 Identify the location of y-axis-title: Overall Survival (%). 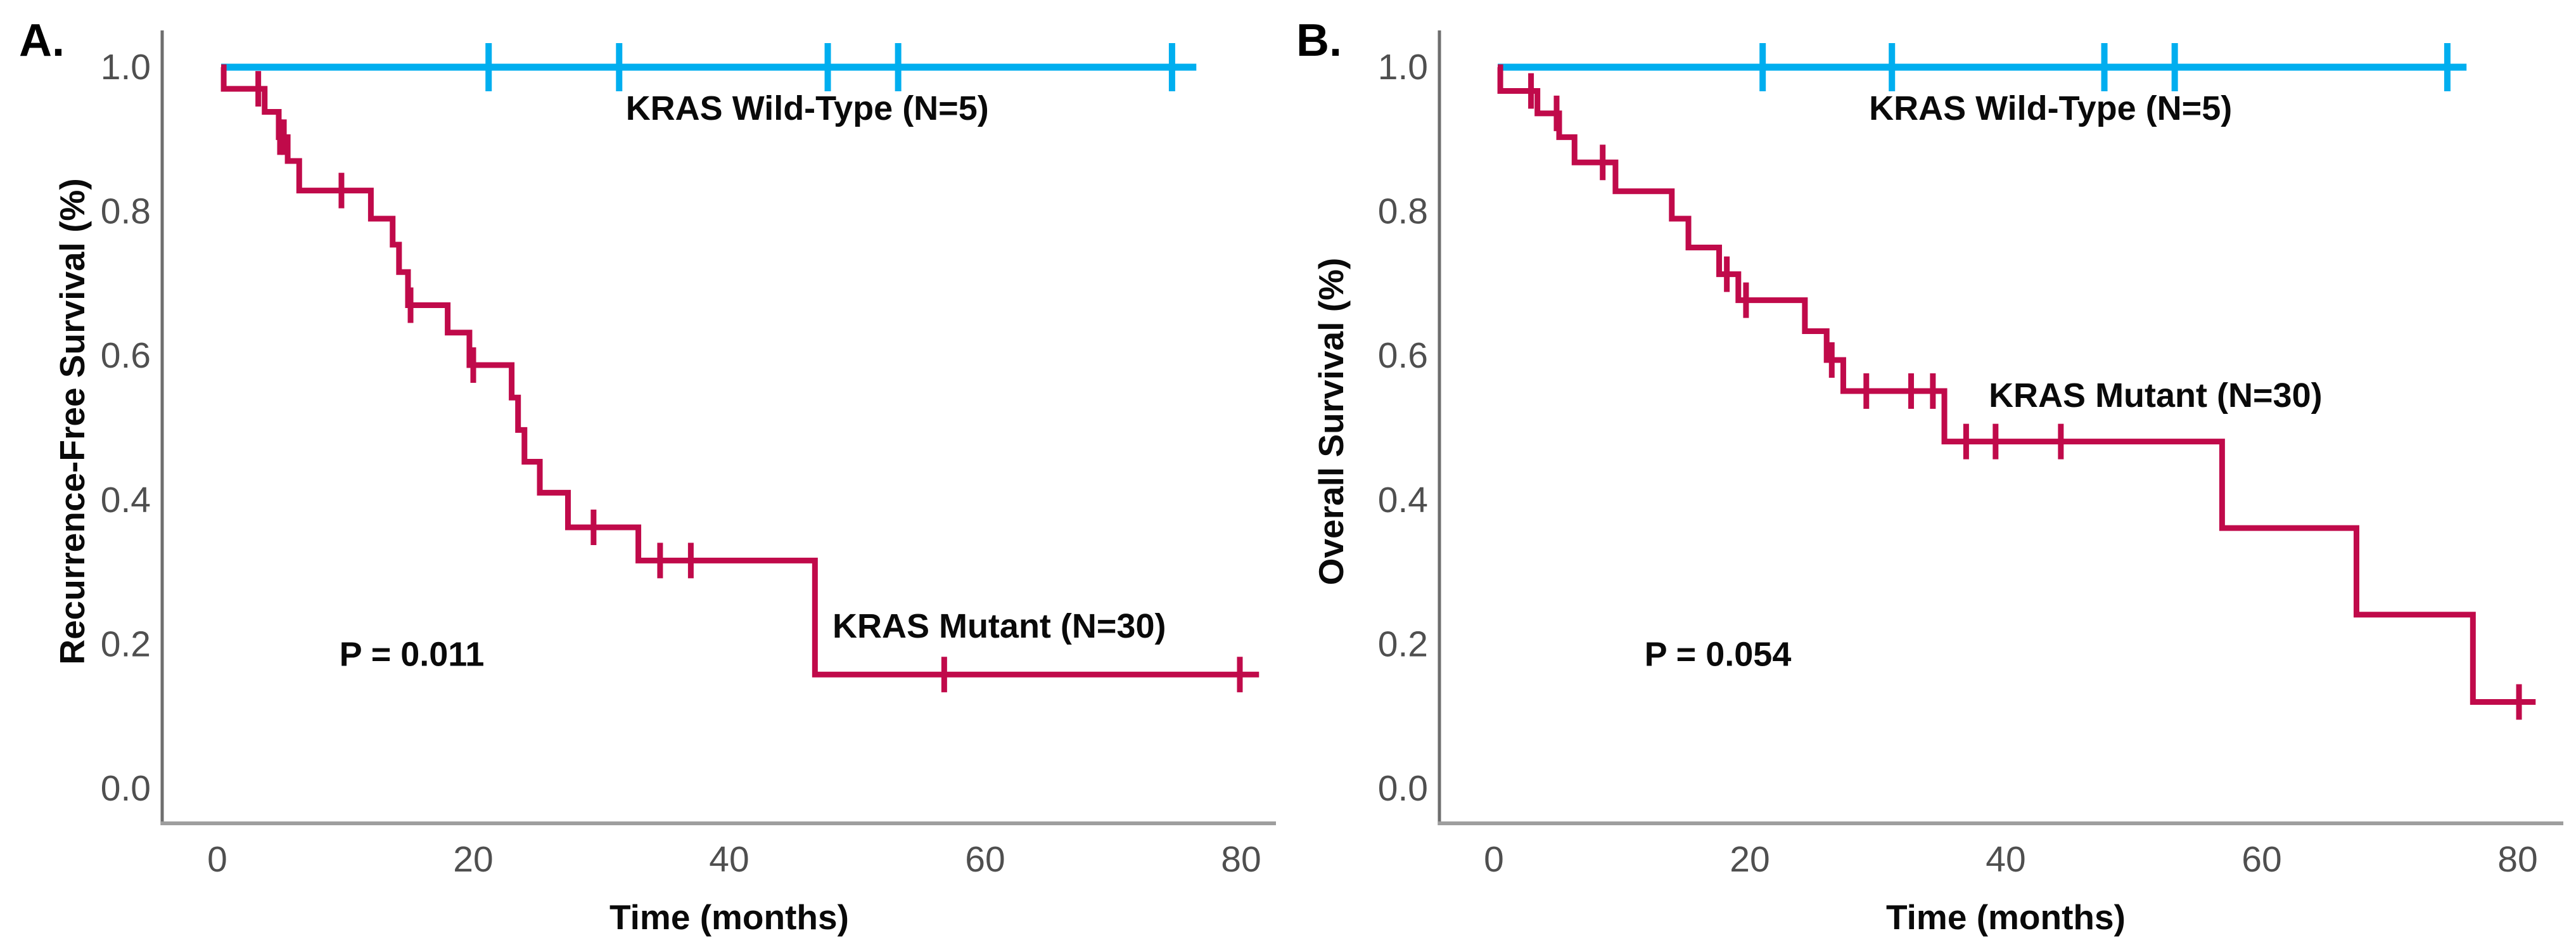
(1331, 422).